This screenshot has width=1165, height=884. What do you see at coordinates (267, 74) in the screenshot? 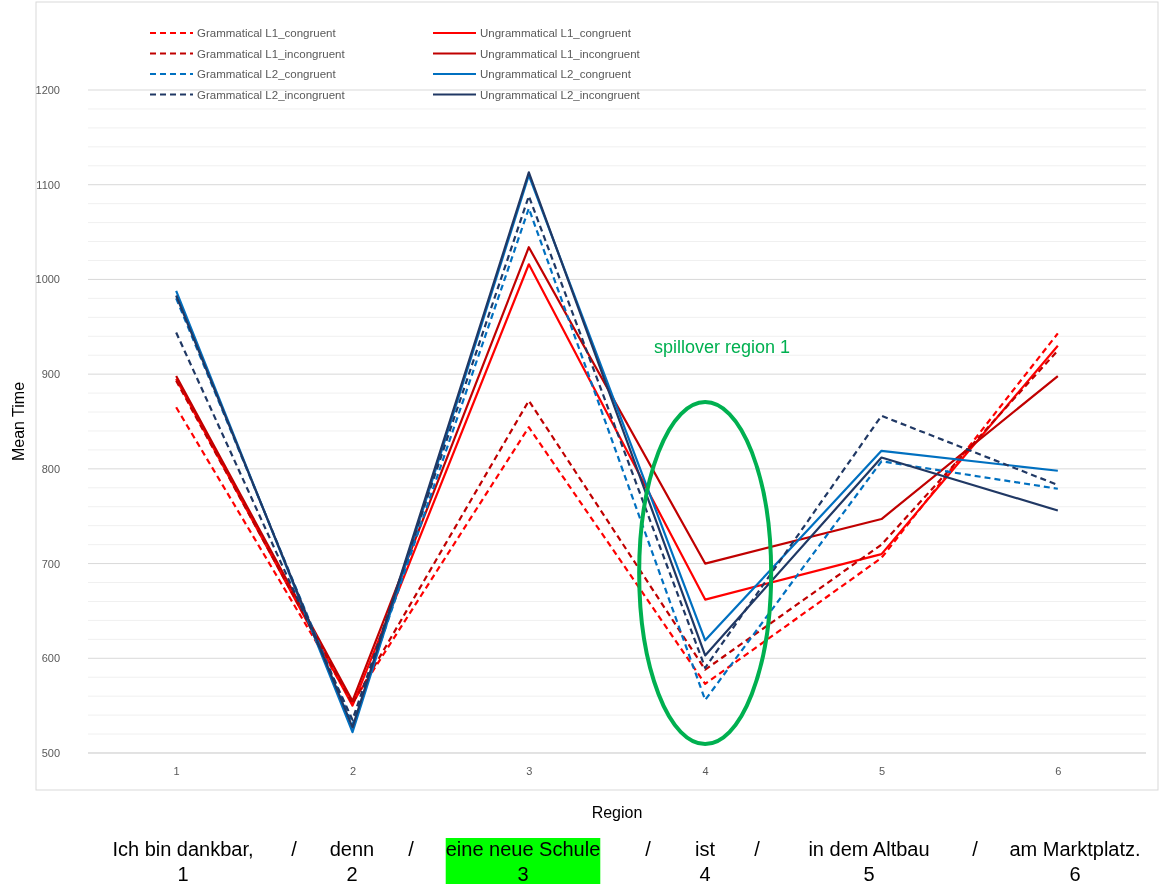
I see `legend-label: Grammatical L2_congruent` at bounding box center [267, 74].